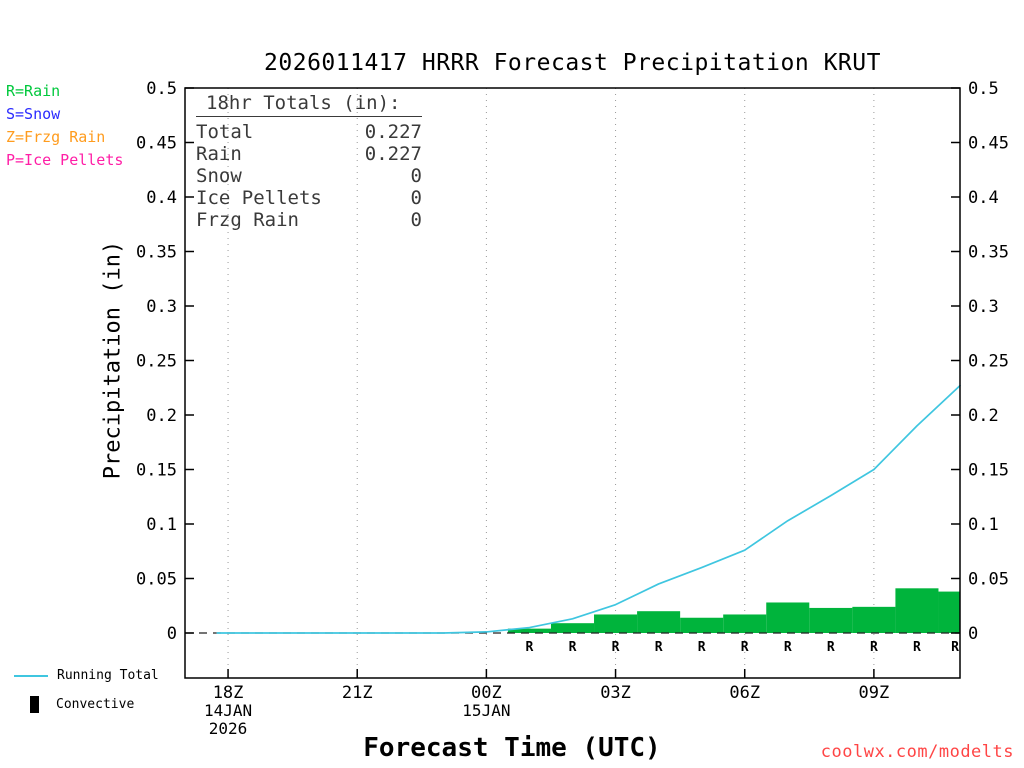  Describe the element at coordinates (156, 144) in the screenshot. I see `y-tick-label-left: 0.45` at that location.